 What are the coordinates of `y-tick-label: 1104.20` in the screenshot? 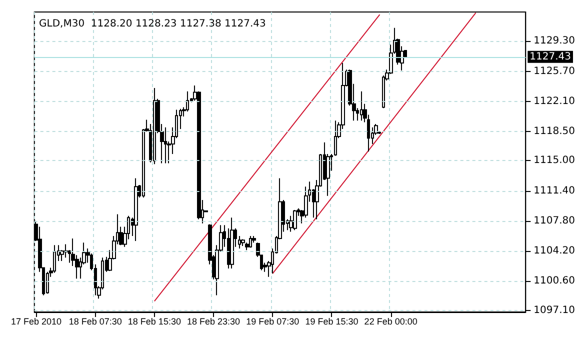 It's located at (555, 250).